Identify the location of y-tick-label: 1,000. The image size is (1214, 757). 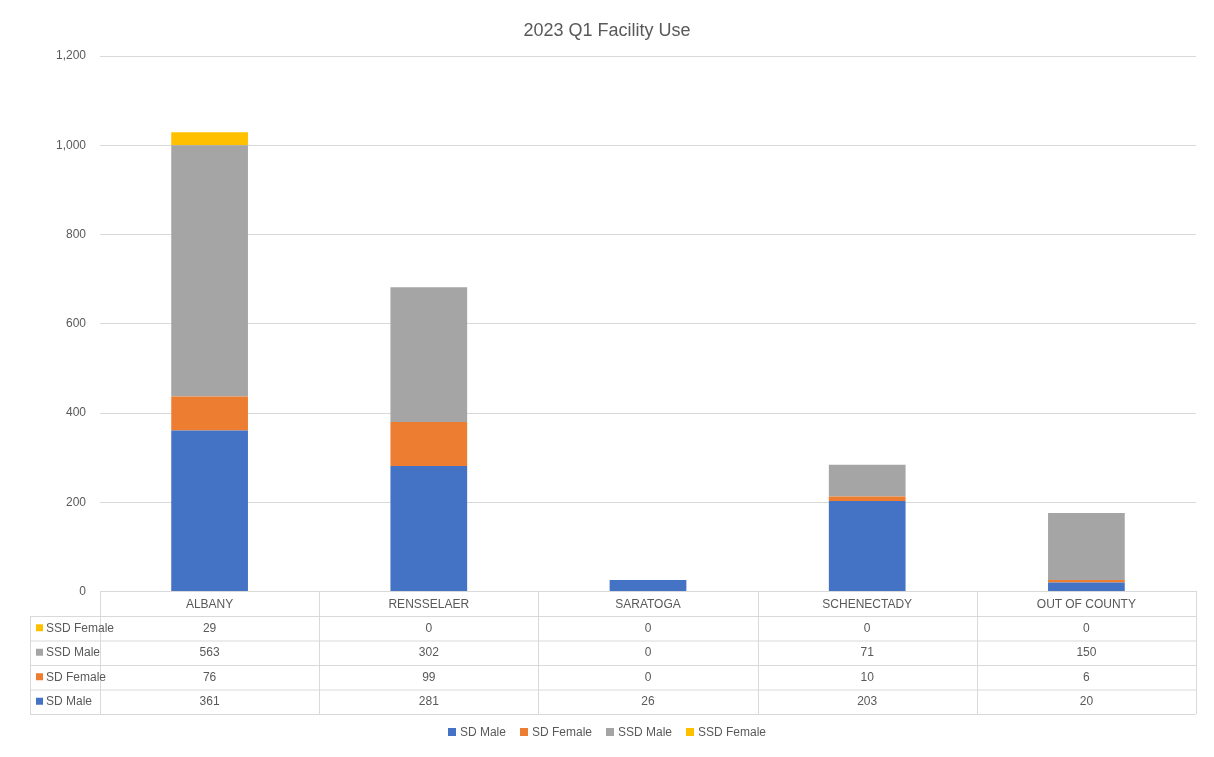
(71, 144).